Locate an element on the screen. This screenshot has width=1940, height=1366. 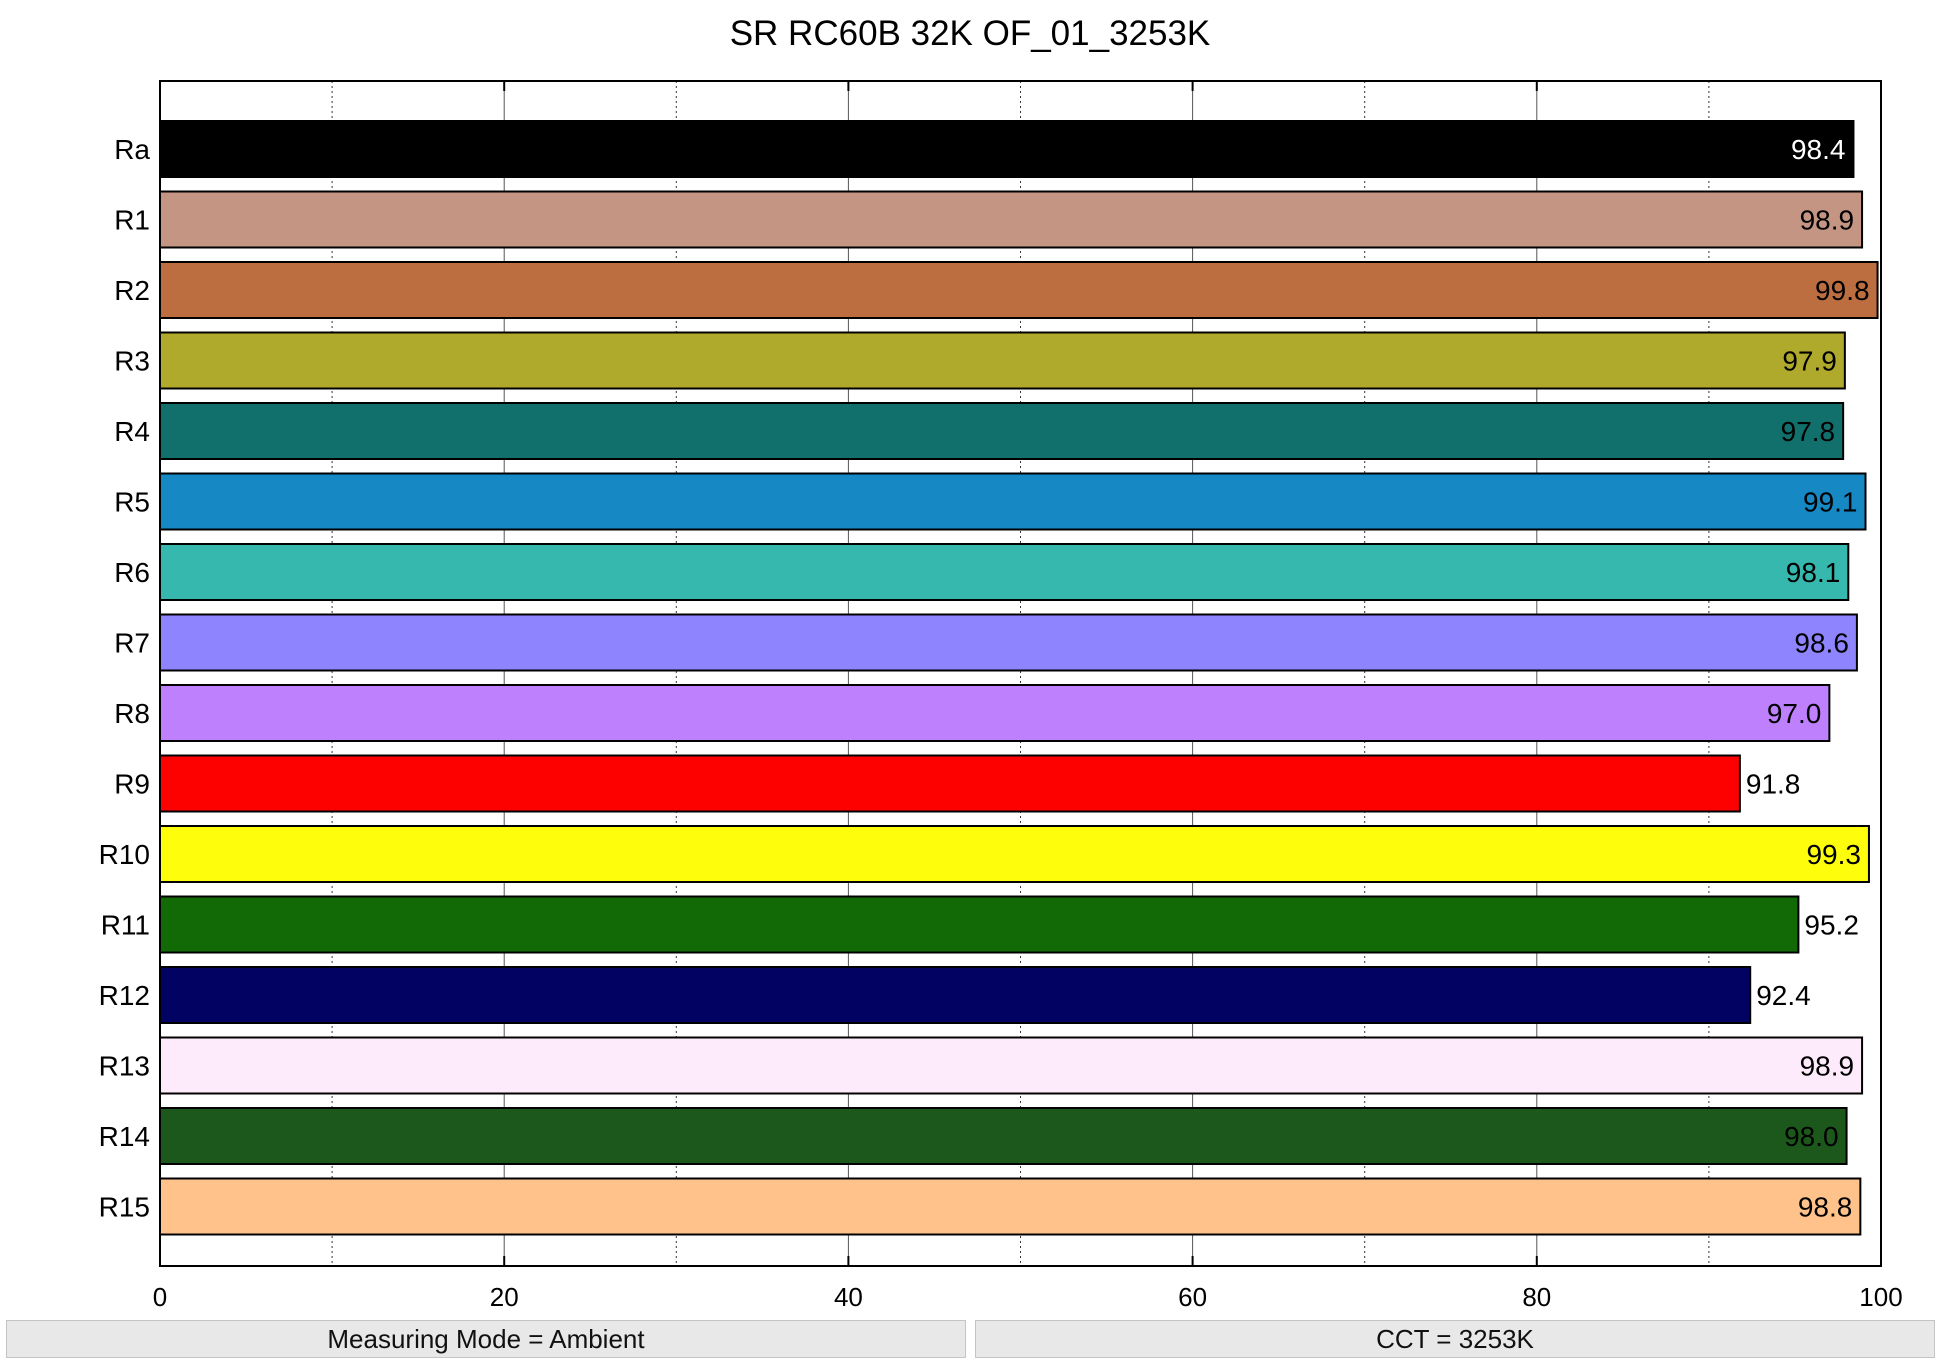
bar-r5 is located at coordinates (1013, 501).